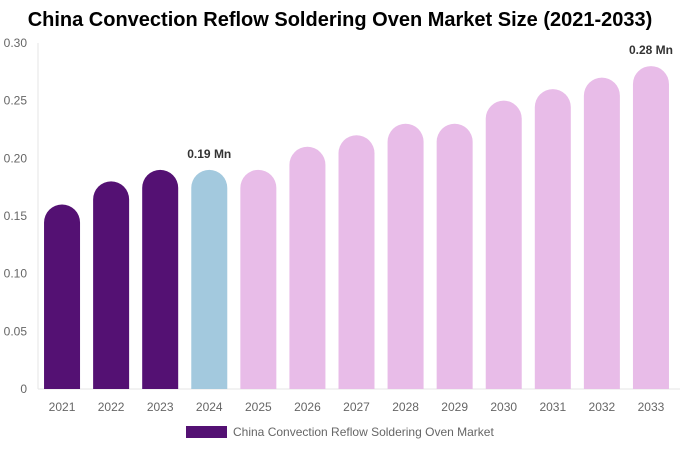 The width and height of the screenshot is (680, 450). What do you see at coordinates (307, 267) in the screenshot?
I see `bar-2026` at bounding box center [307, 267].